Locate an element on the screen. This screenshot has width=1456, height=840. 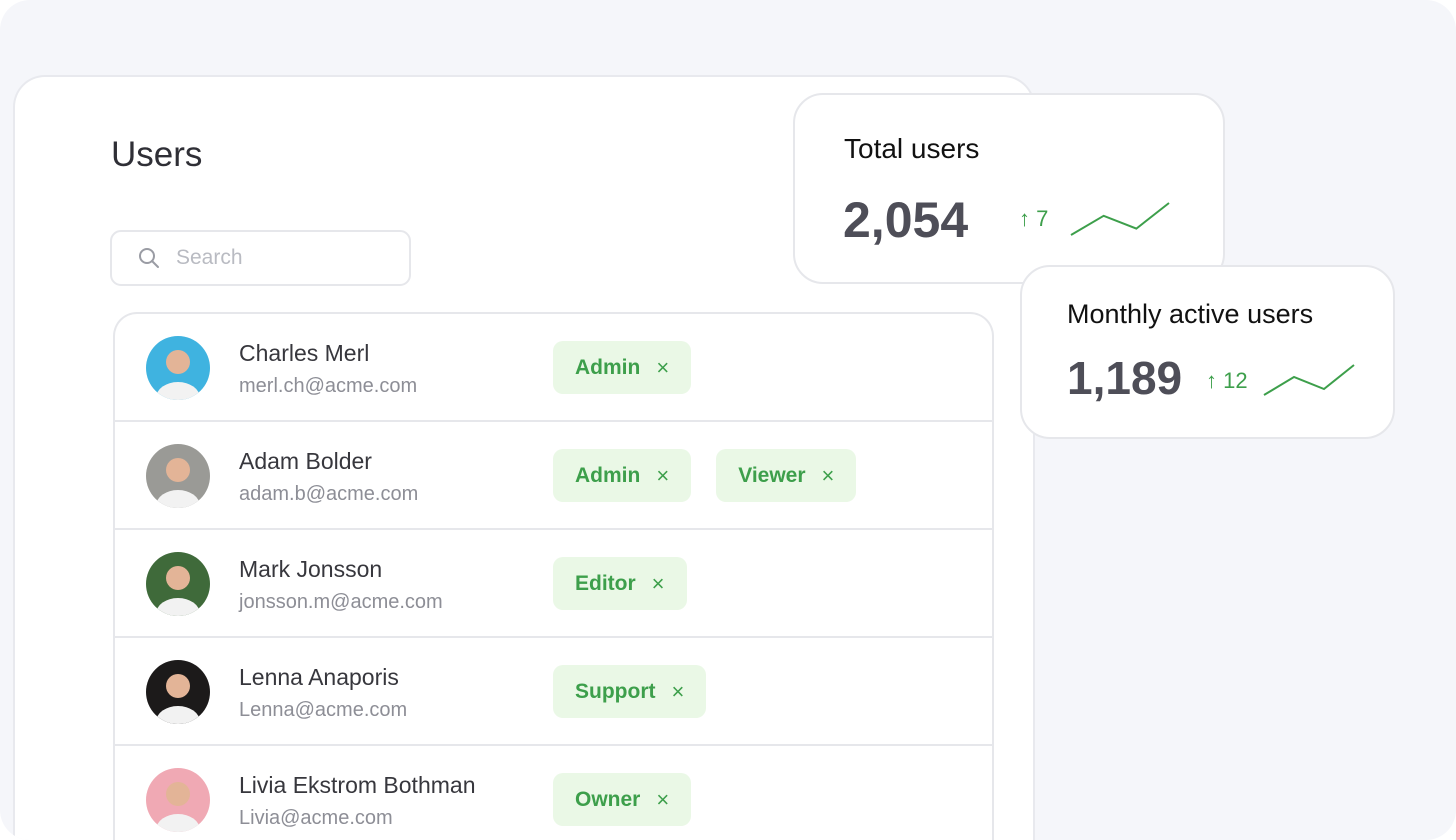
role-label: Support is located at coordinates (615, 691).